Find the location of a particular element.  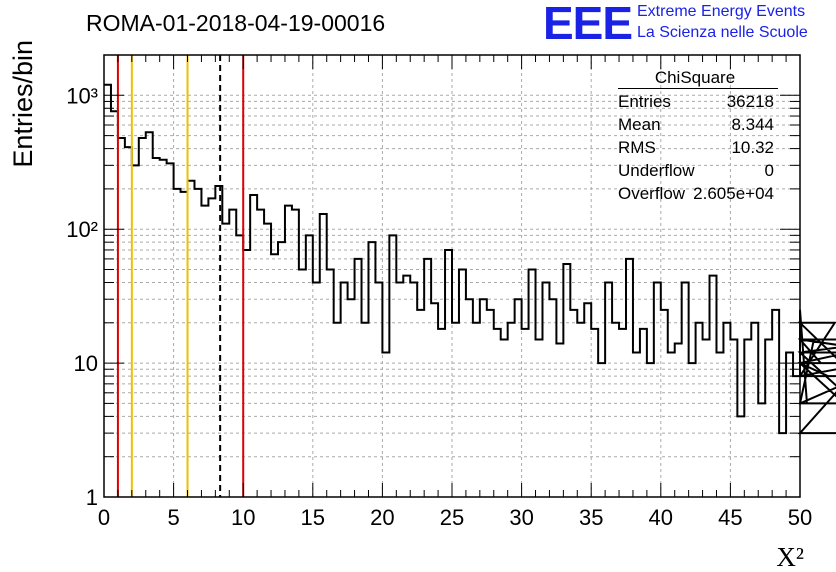

stats-value: 8.344 is located at coordinates (752, 124).